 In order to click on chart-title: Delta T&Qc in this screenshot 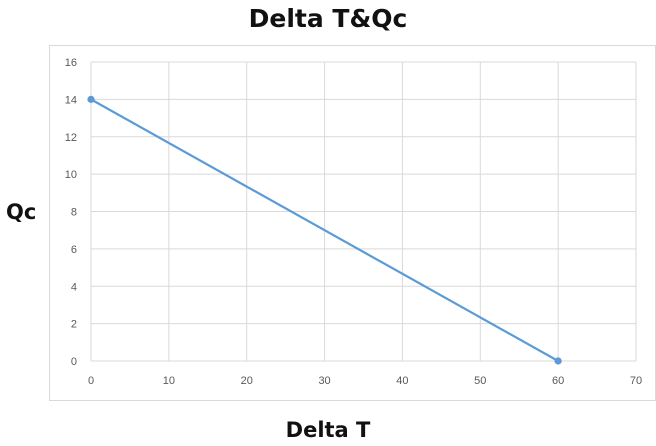, I will do `click(328, 18)`.